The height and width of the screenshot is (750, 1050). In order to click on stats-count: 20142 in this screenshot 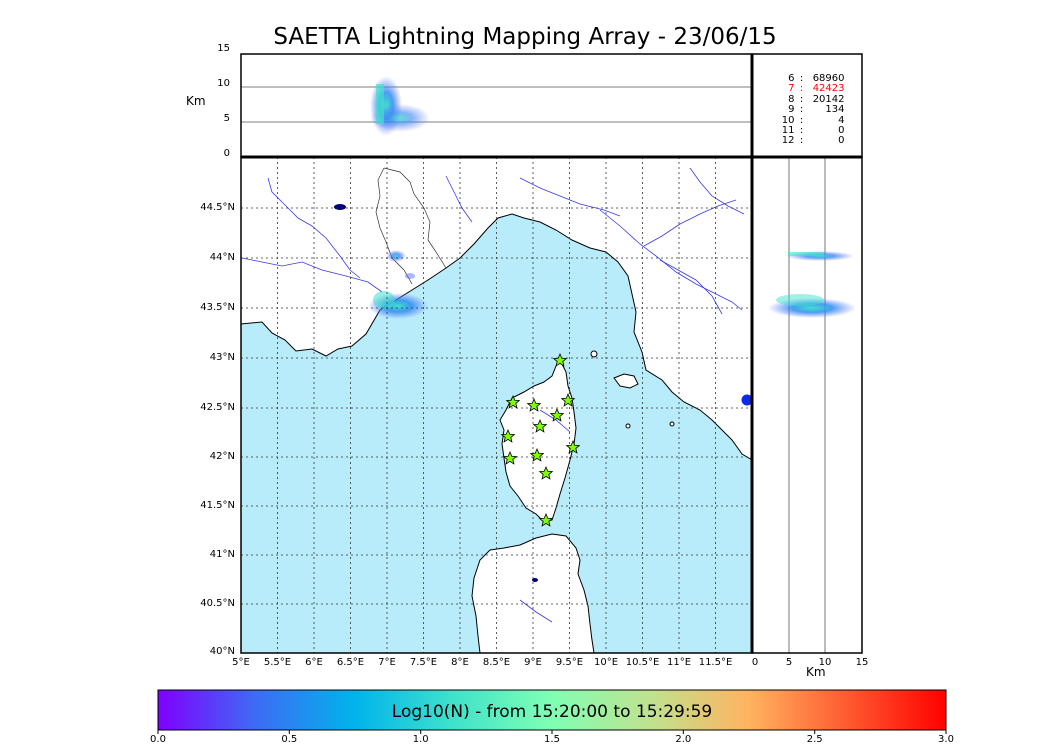, I will do `click(828, 99)`.